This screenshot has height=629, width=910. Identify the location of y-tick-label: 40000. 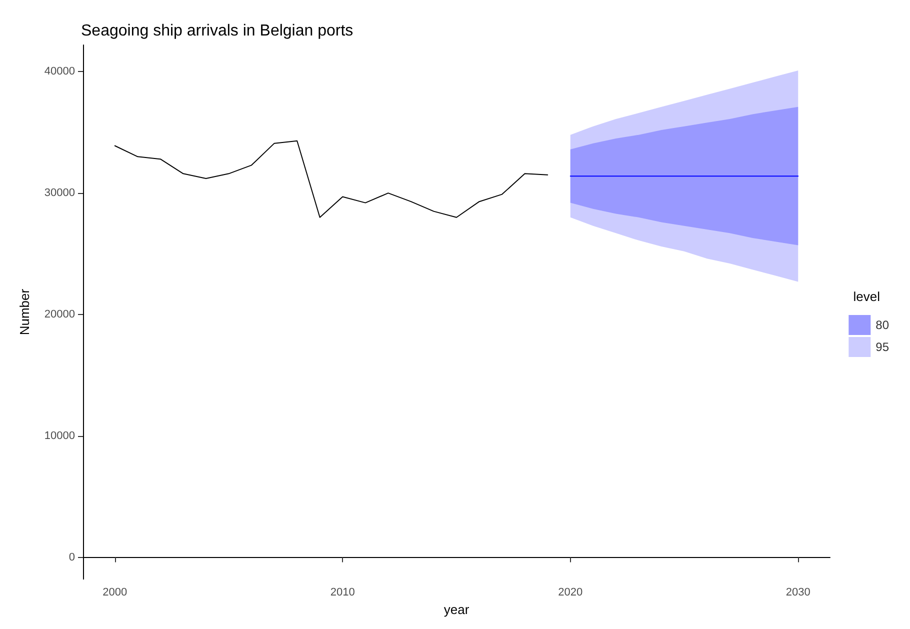
(59, 72).